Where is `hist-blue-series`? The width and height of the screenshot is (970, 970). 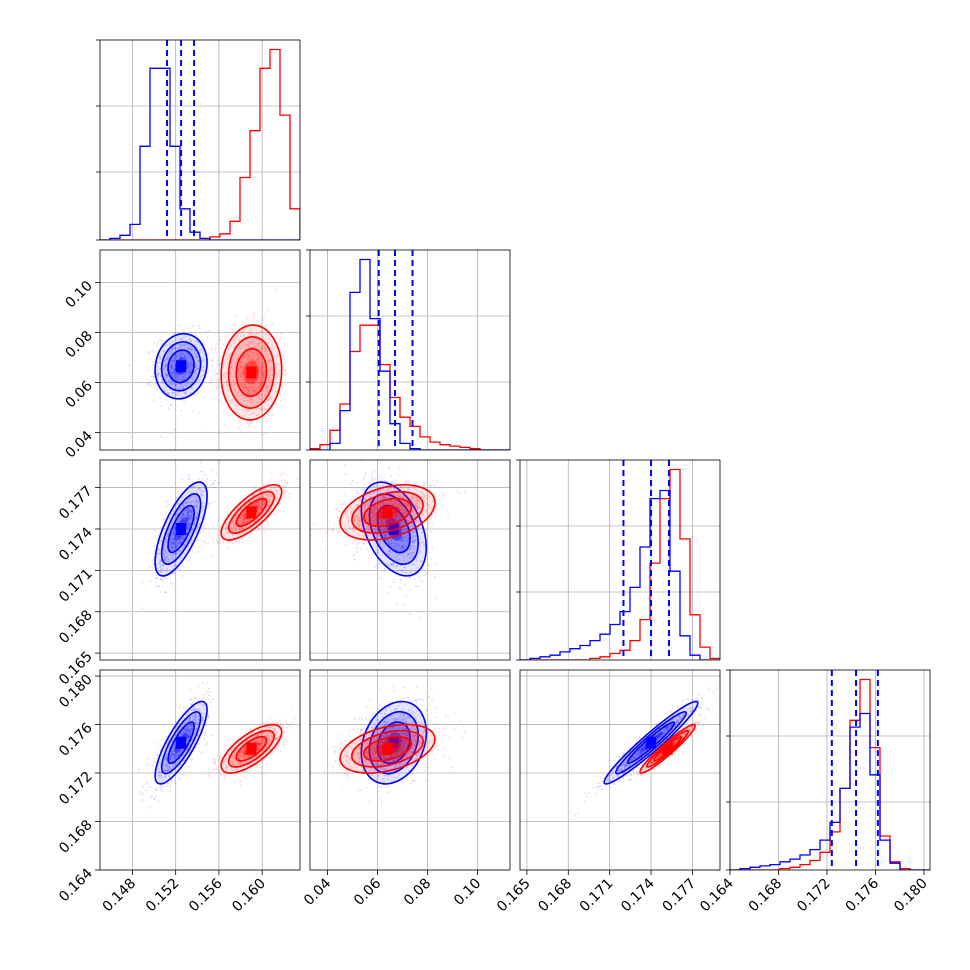 hist-blue-series is located at coordinates (410, 354).